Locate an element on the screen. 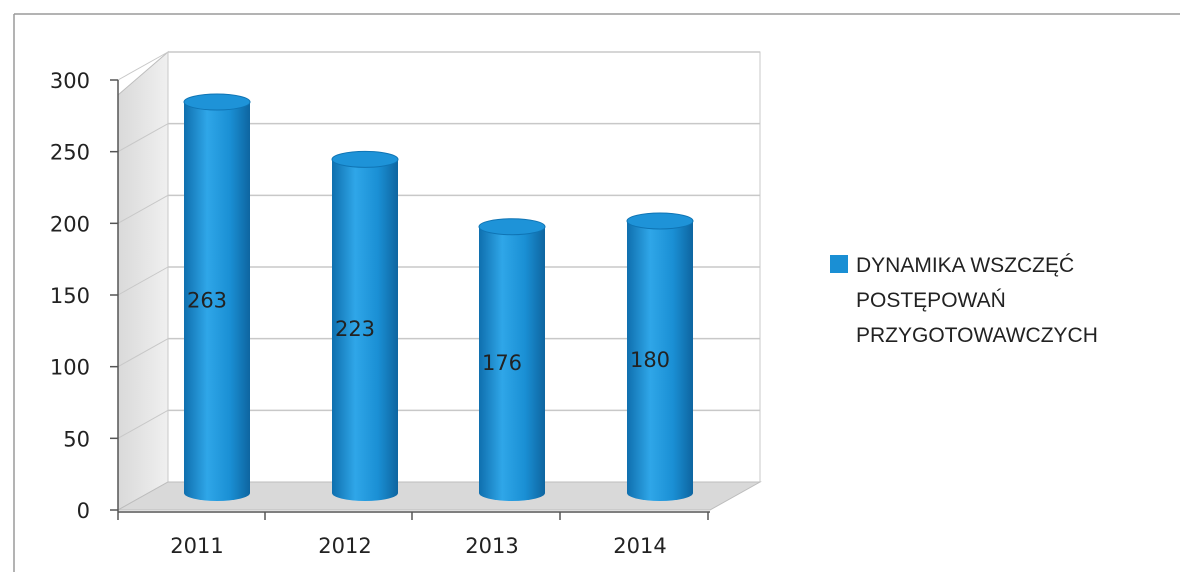 The image size is (1185, 578). x-tick-label: 2014 is located at coordinates (639, 546).